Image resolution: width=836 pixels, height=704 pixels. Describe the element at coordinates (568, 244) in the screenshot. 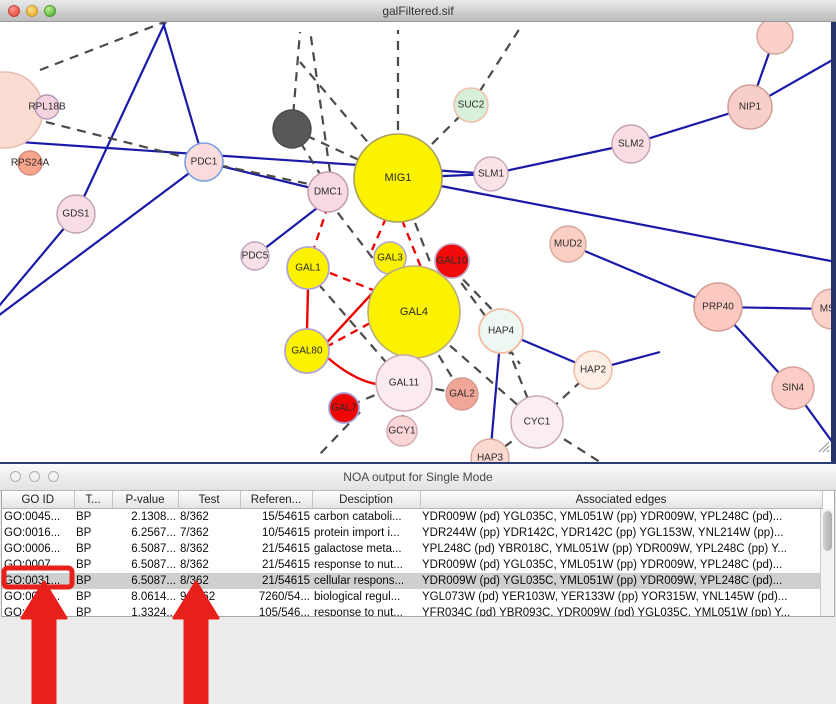

I see `node-MUD2` at that location.